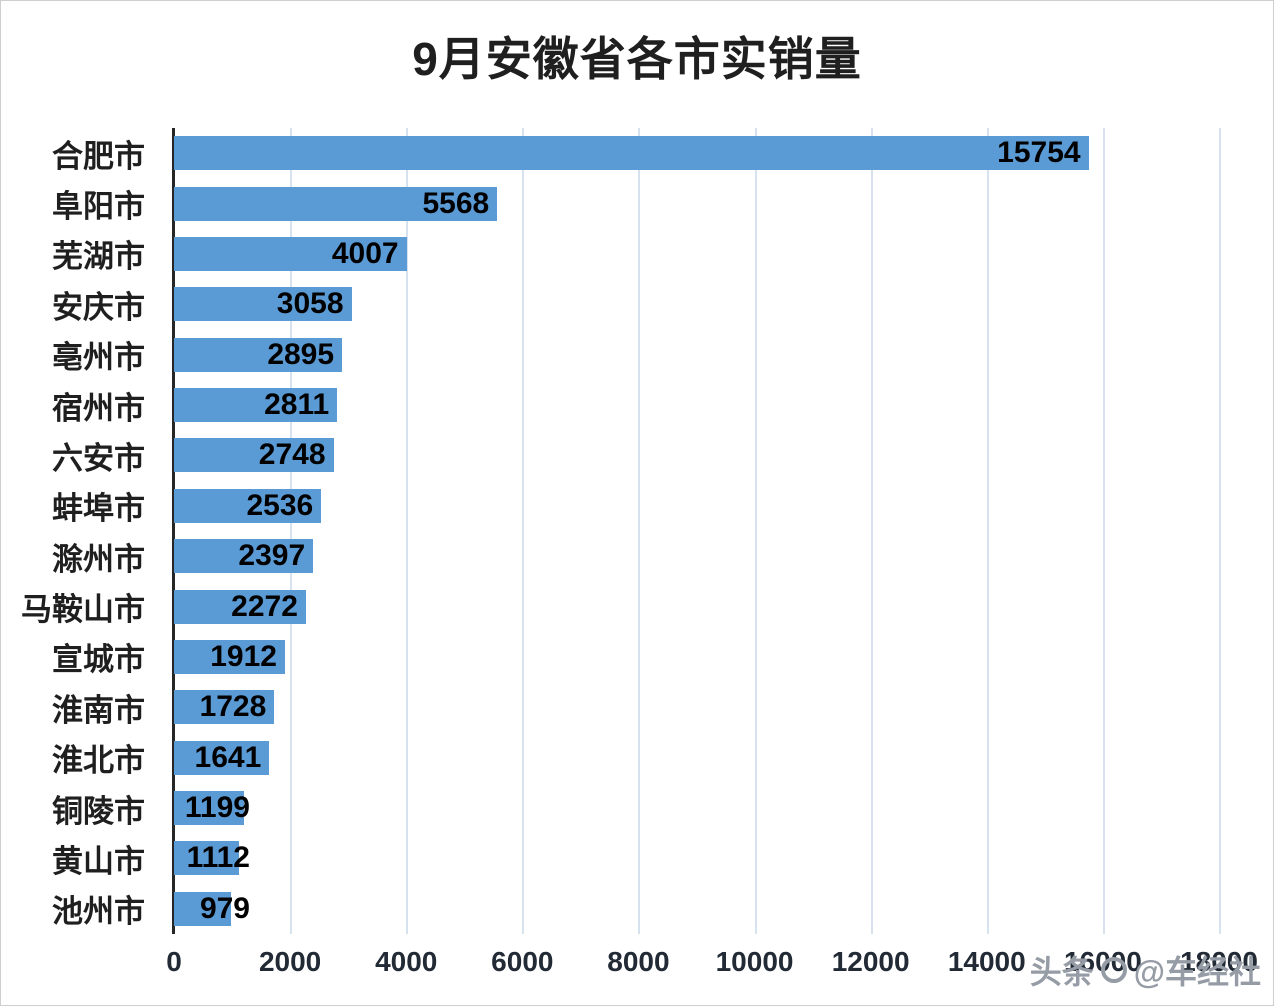 This screenshot has height=1006, width=1274. Describe the element at coordinates (98, 861) in the screenshot. I see `category-label: 黄山市` at that location.